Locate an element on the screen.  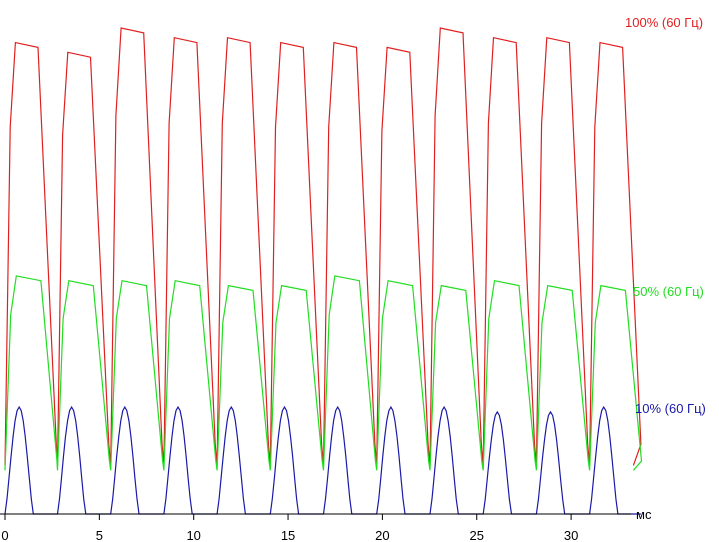
x-axis-ticks: 0 5 10 15 20 25 30 is located at coordinates (289, 528).